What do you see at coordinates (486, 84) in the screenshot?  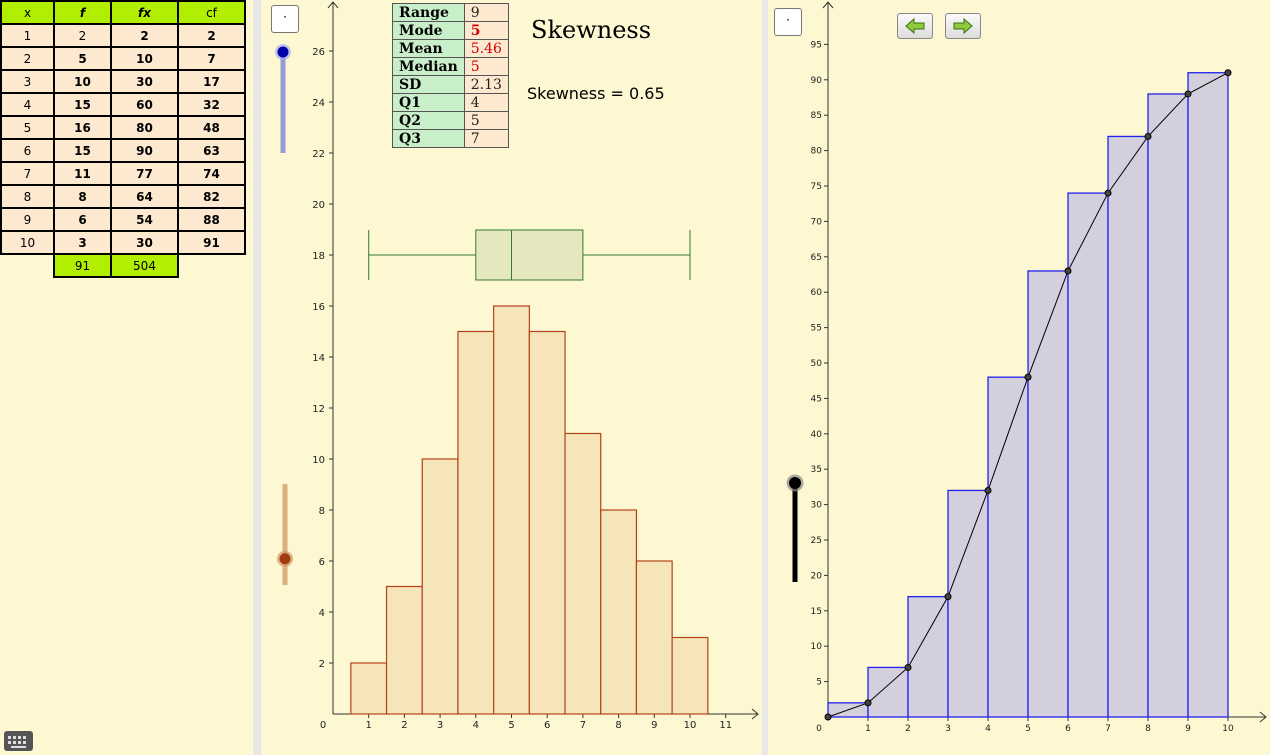 I see `stat-value: 2.13` at bounding box center [486, 84].